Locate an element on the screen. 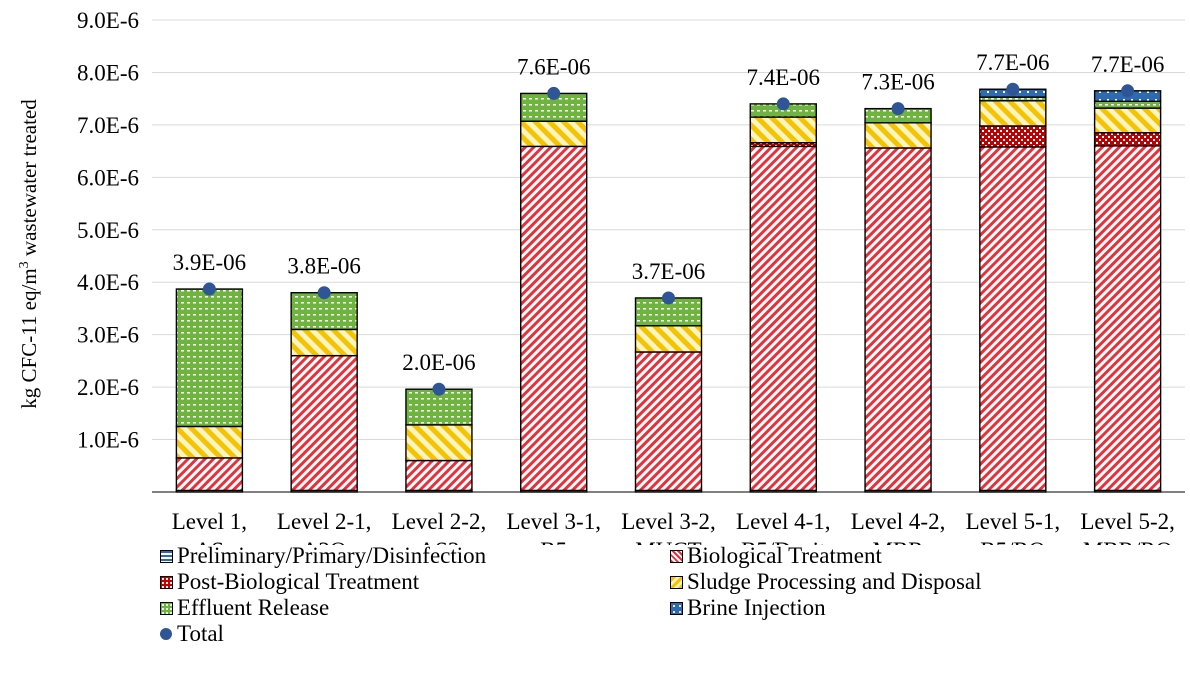  legend-label: Effluent Release is located at coordinates (253, 607).